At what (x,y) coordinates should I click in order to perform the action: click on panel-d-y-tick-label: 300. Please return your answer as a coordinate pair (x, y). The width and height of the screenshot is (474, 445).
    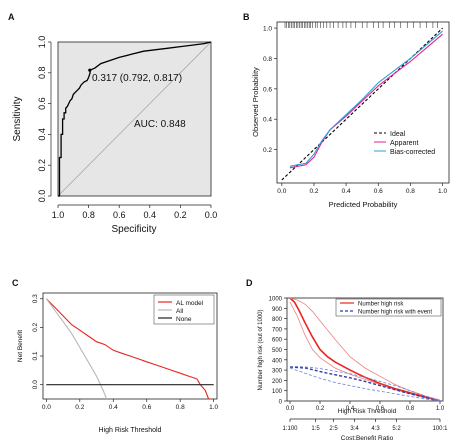
    Looking at the image, I should click on (277, 372).